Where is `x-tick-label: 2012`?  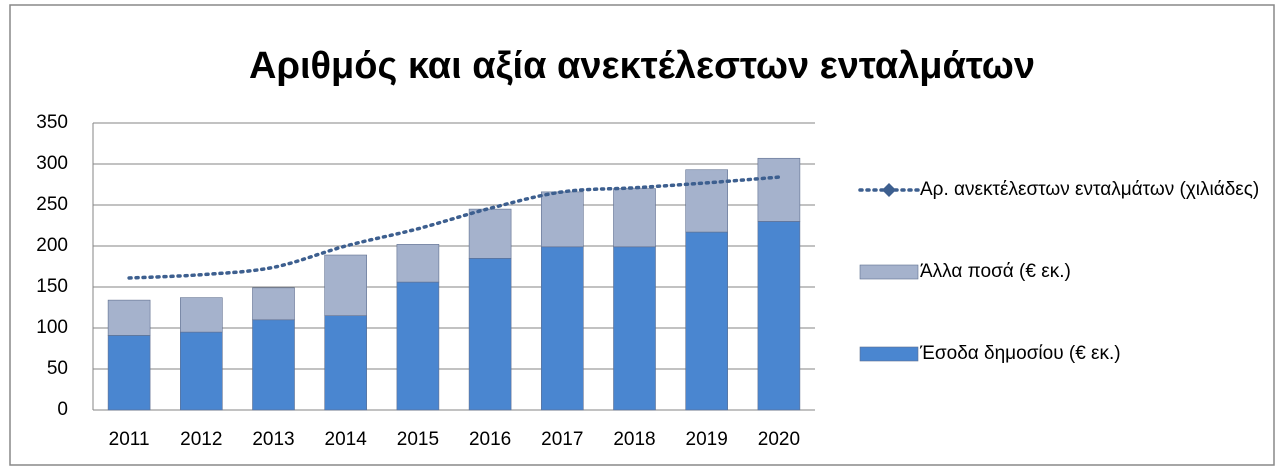
x-tick-label: 2012 is located at coordinates (201, 439).